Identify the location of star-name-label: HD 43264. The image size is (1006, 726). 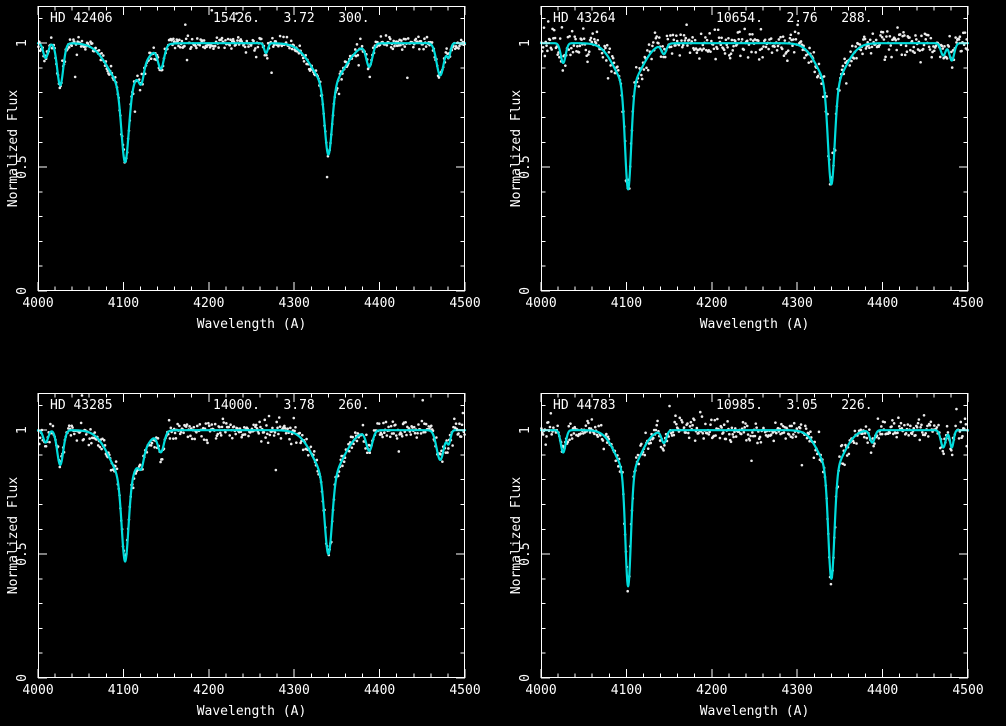
(584, 18).